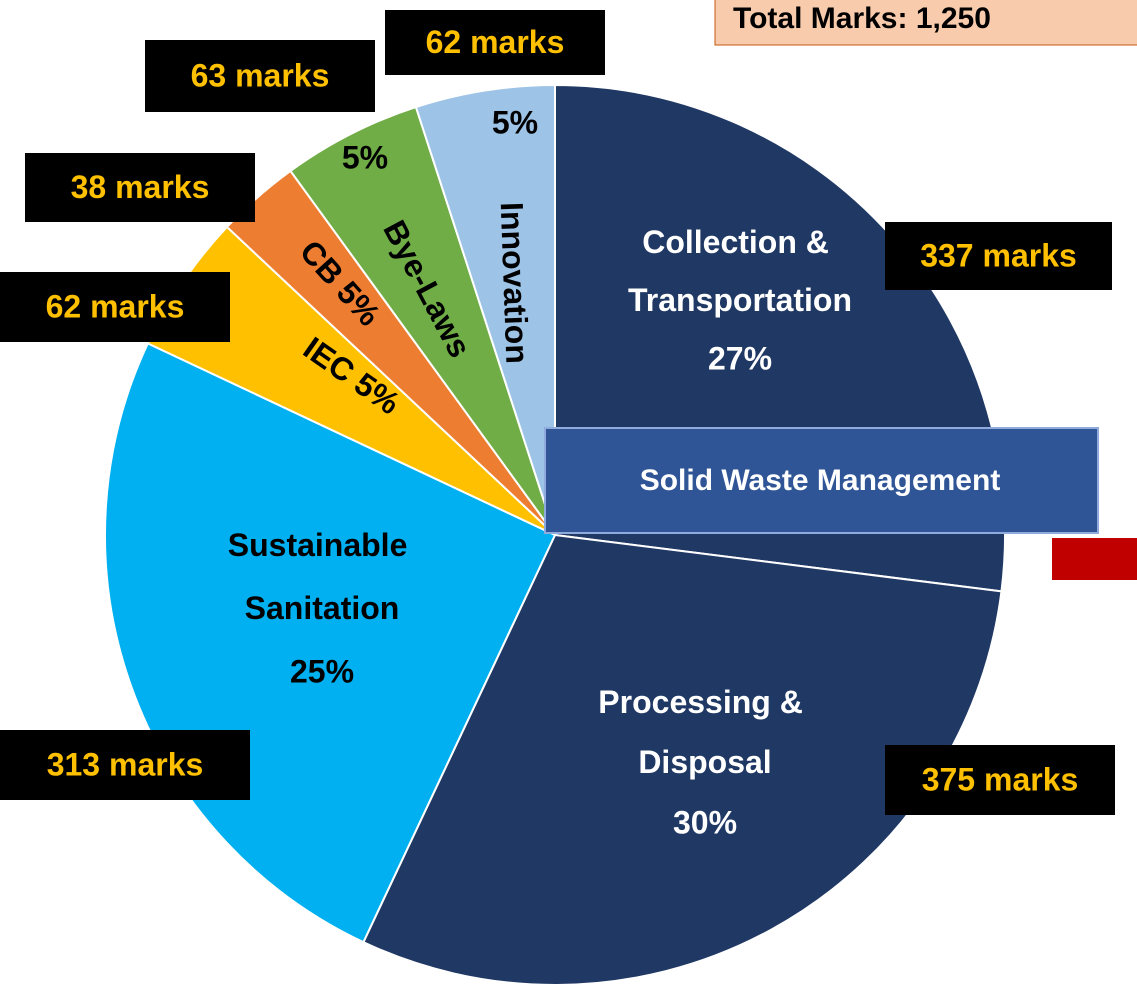  I want to click on center-label-box, so click(821, 480).